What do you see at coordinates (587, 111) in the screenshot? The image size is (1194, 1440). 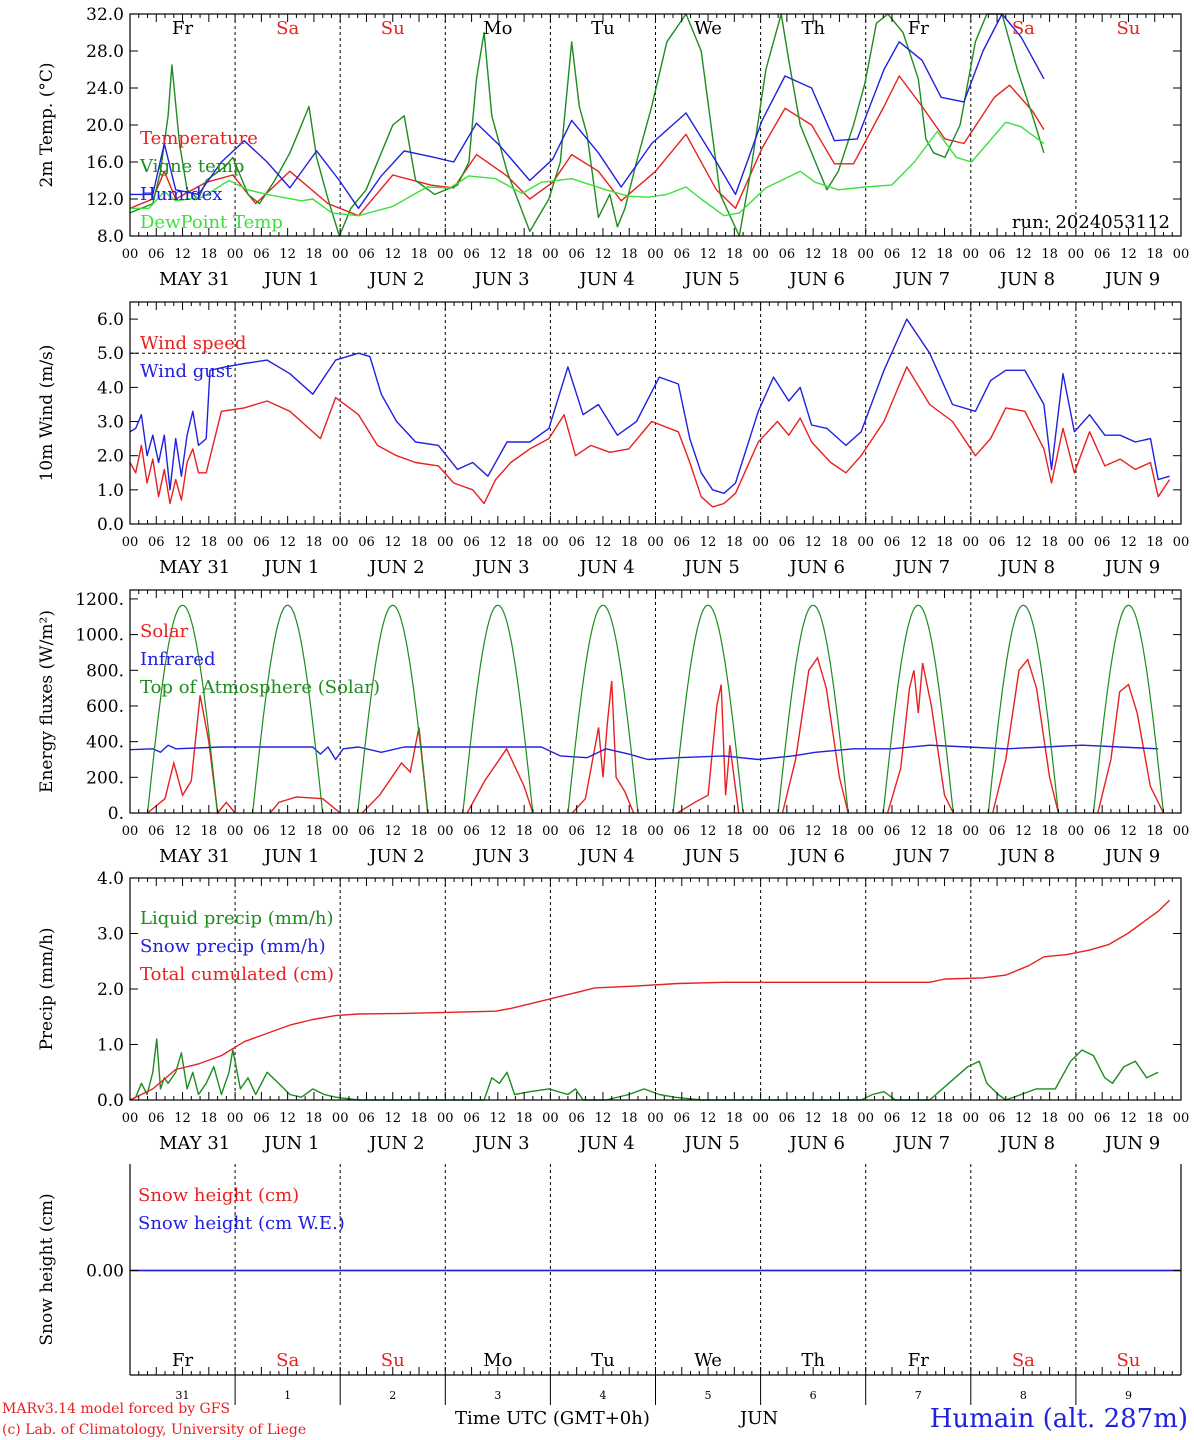 I see `humidex-line` at bounding box center [587, 111].